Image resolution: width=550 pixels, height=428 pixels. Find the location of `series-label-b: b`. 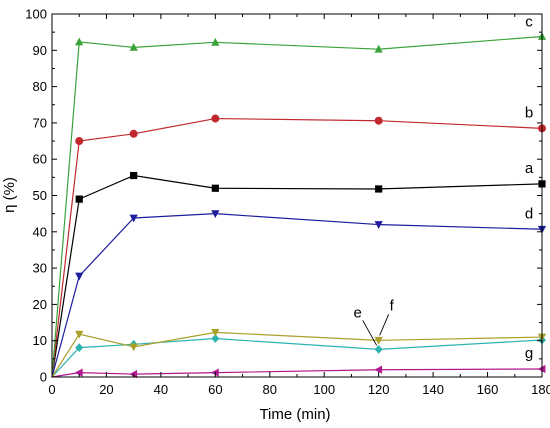

series-label-b: b is located at coordinates (529, 112).